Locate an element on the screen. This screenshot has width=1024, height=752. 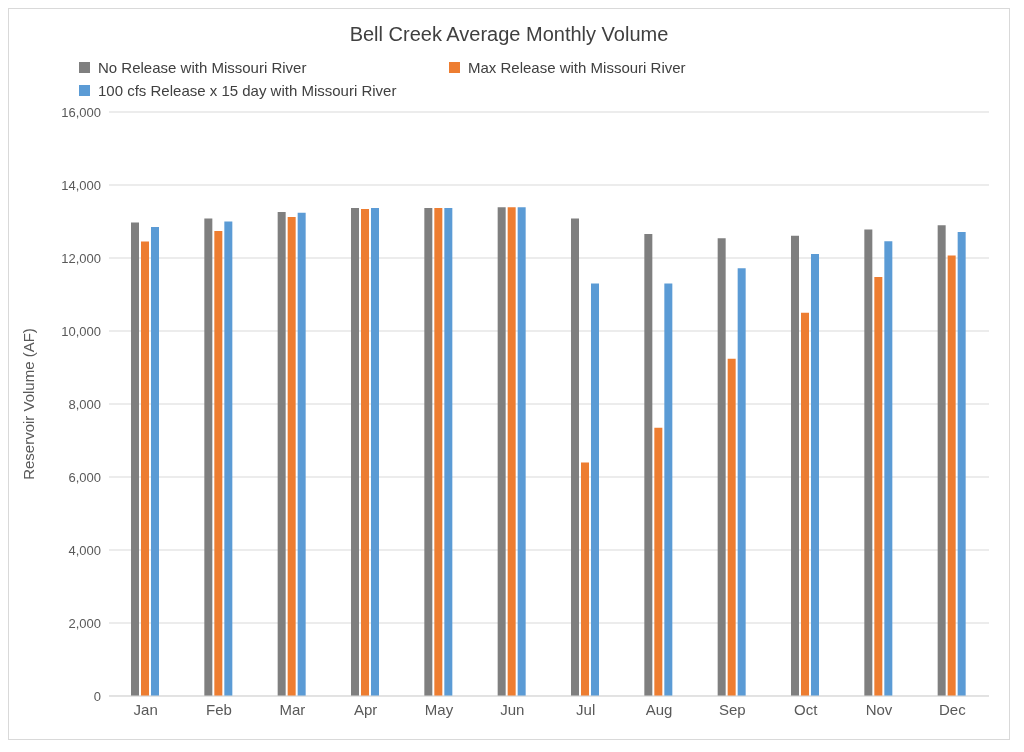
y-tick-label: 14,000 is located at coordinates (81, 185).